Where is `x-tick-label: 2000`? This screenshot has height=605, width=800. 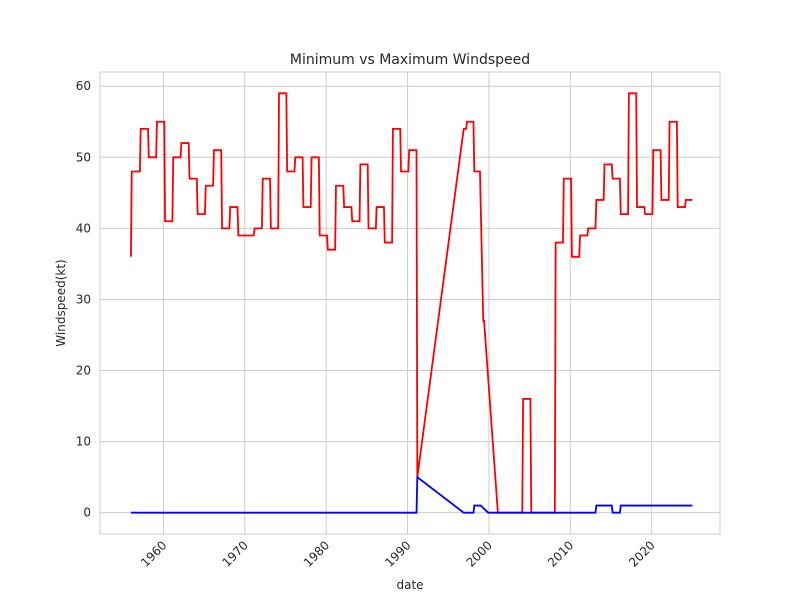 x-tick-label: 2000 is located at coordinates (479, 553).